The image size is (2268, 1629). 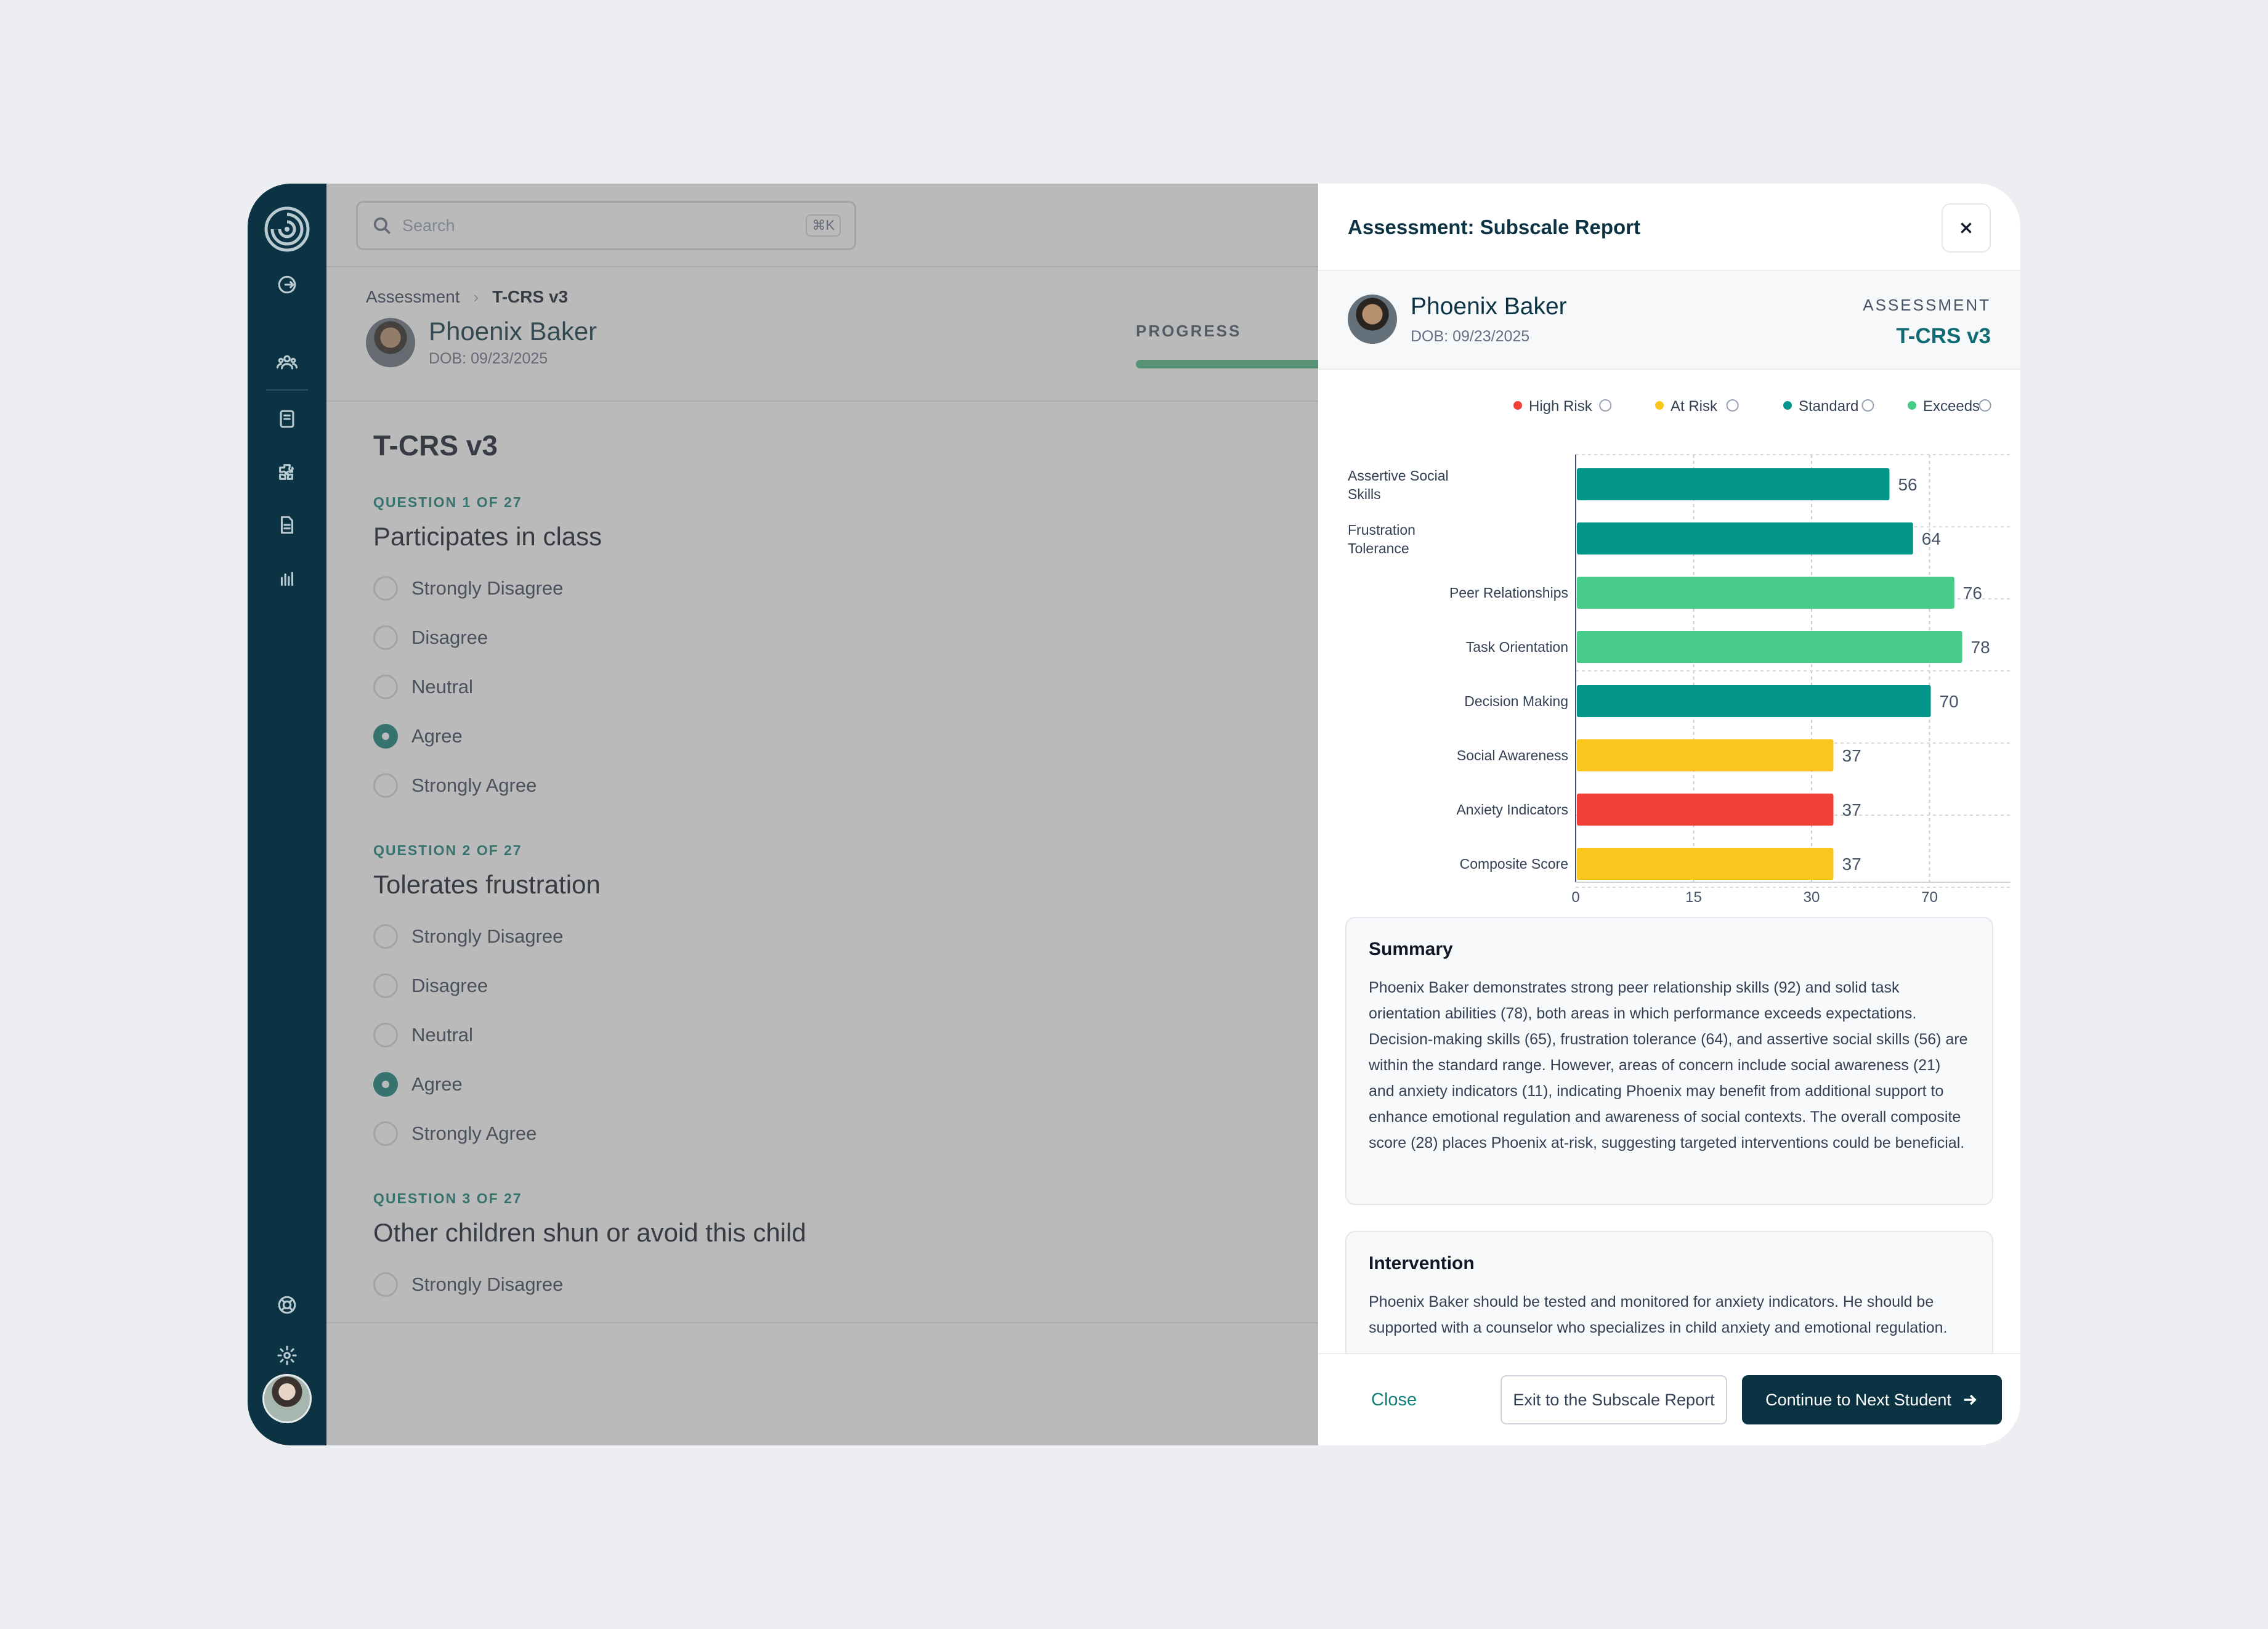 What do you see at coordinates (590, 1232) in the screenshot?
I see `question-text: Other children shun or avoid this child` at bounding box center [590, 1232].